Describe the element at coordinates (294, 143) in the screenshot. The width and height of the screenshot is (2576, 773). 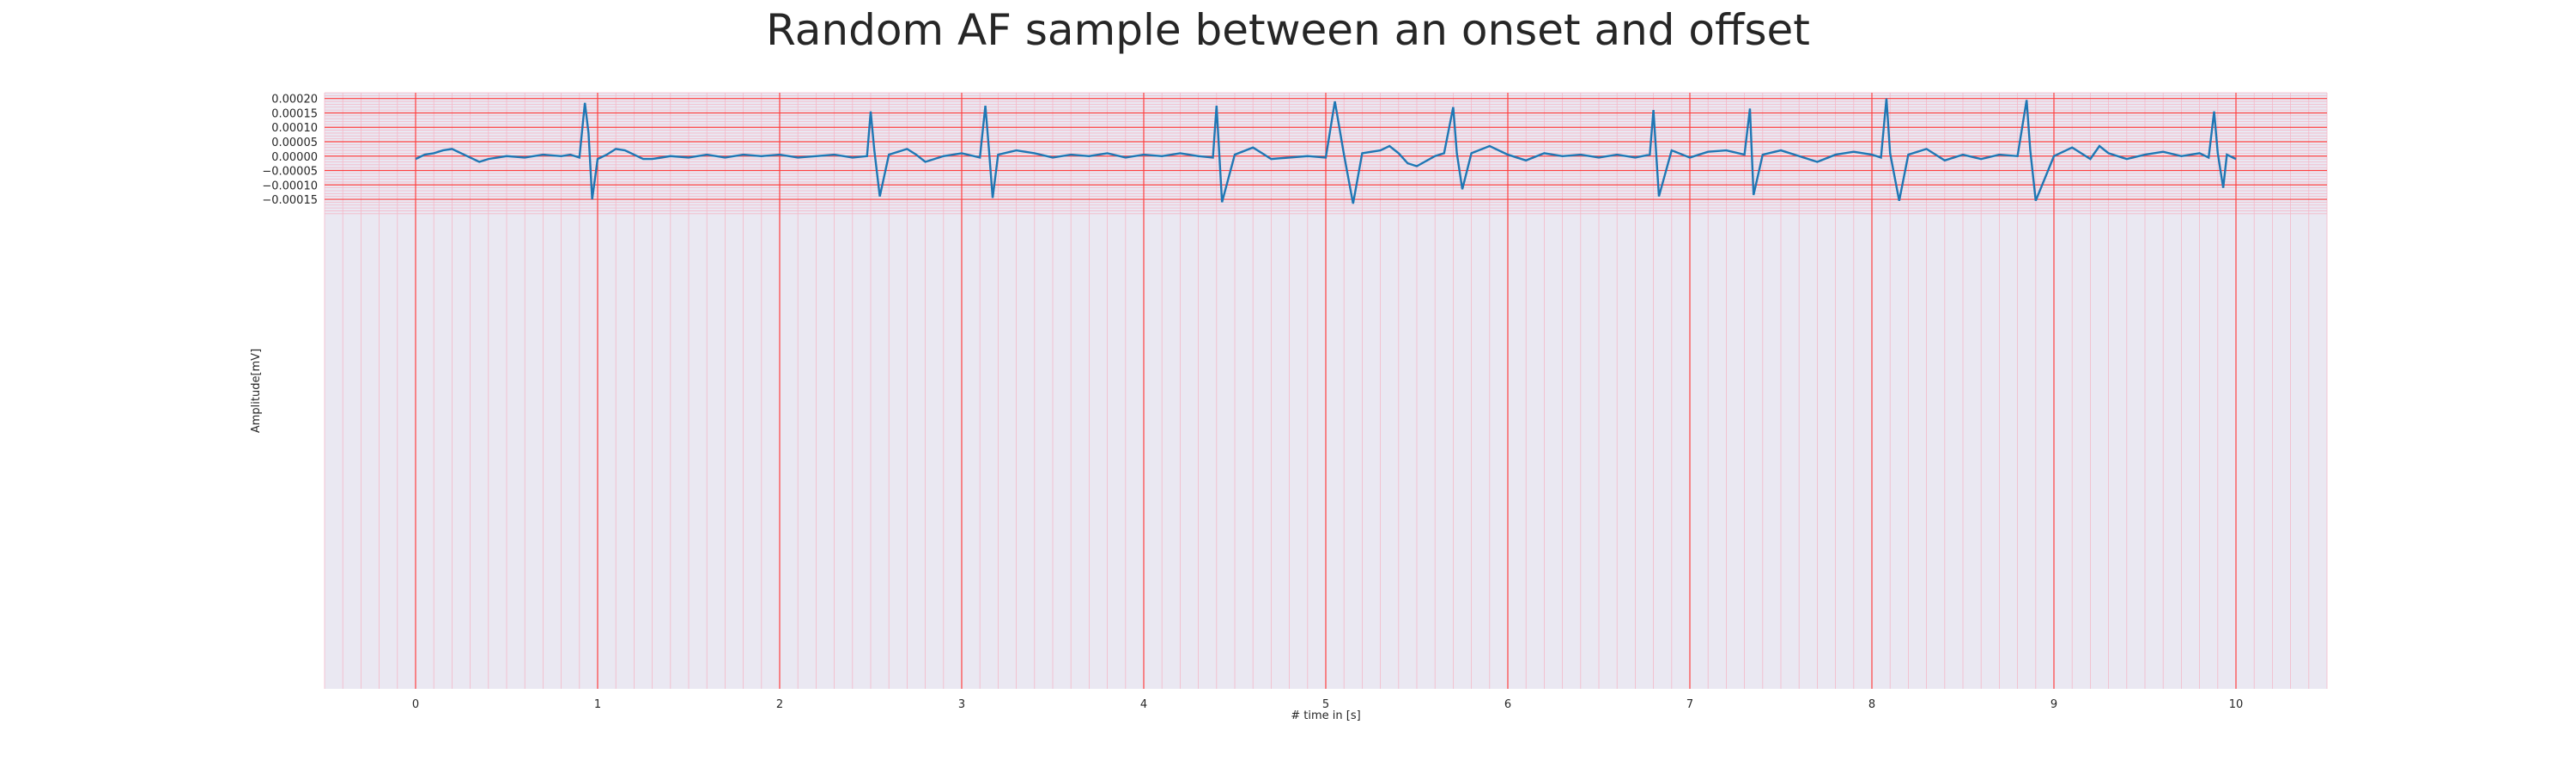
I see `y-tick-label: 0.00005` at that location.